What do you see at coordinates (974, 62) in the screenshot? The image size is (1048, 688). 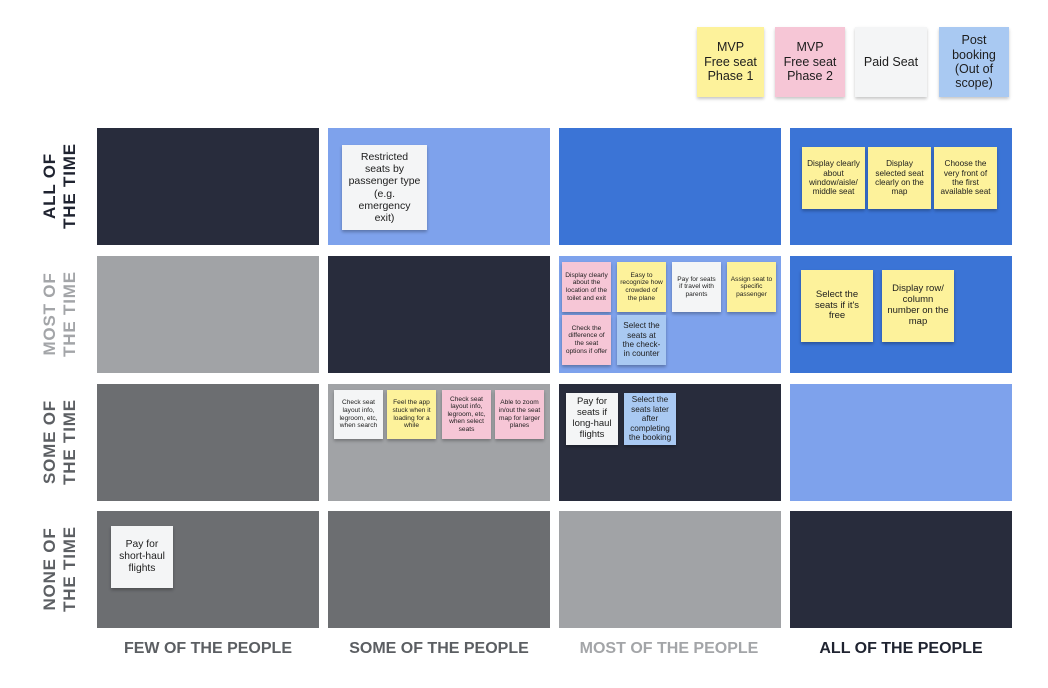 I see `legend-post-booking: Post booking (Out of scope)` at bounding box center [974, 62].